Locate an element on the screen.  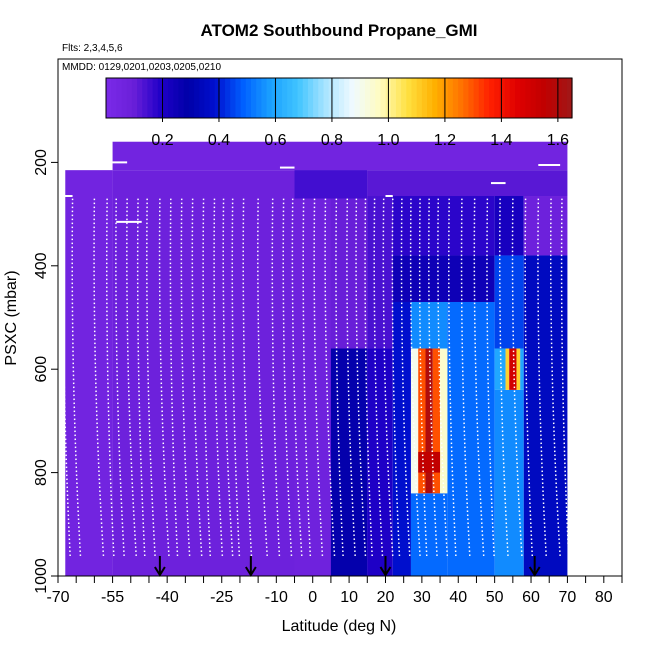
colorbar-tick-label: 1.4 is located at coordinates (501, 140).